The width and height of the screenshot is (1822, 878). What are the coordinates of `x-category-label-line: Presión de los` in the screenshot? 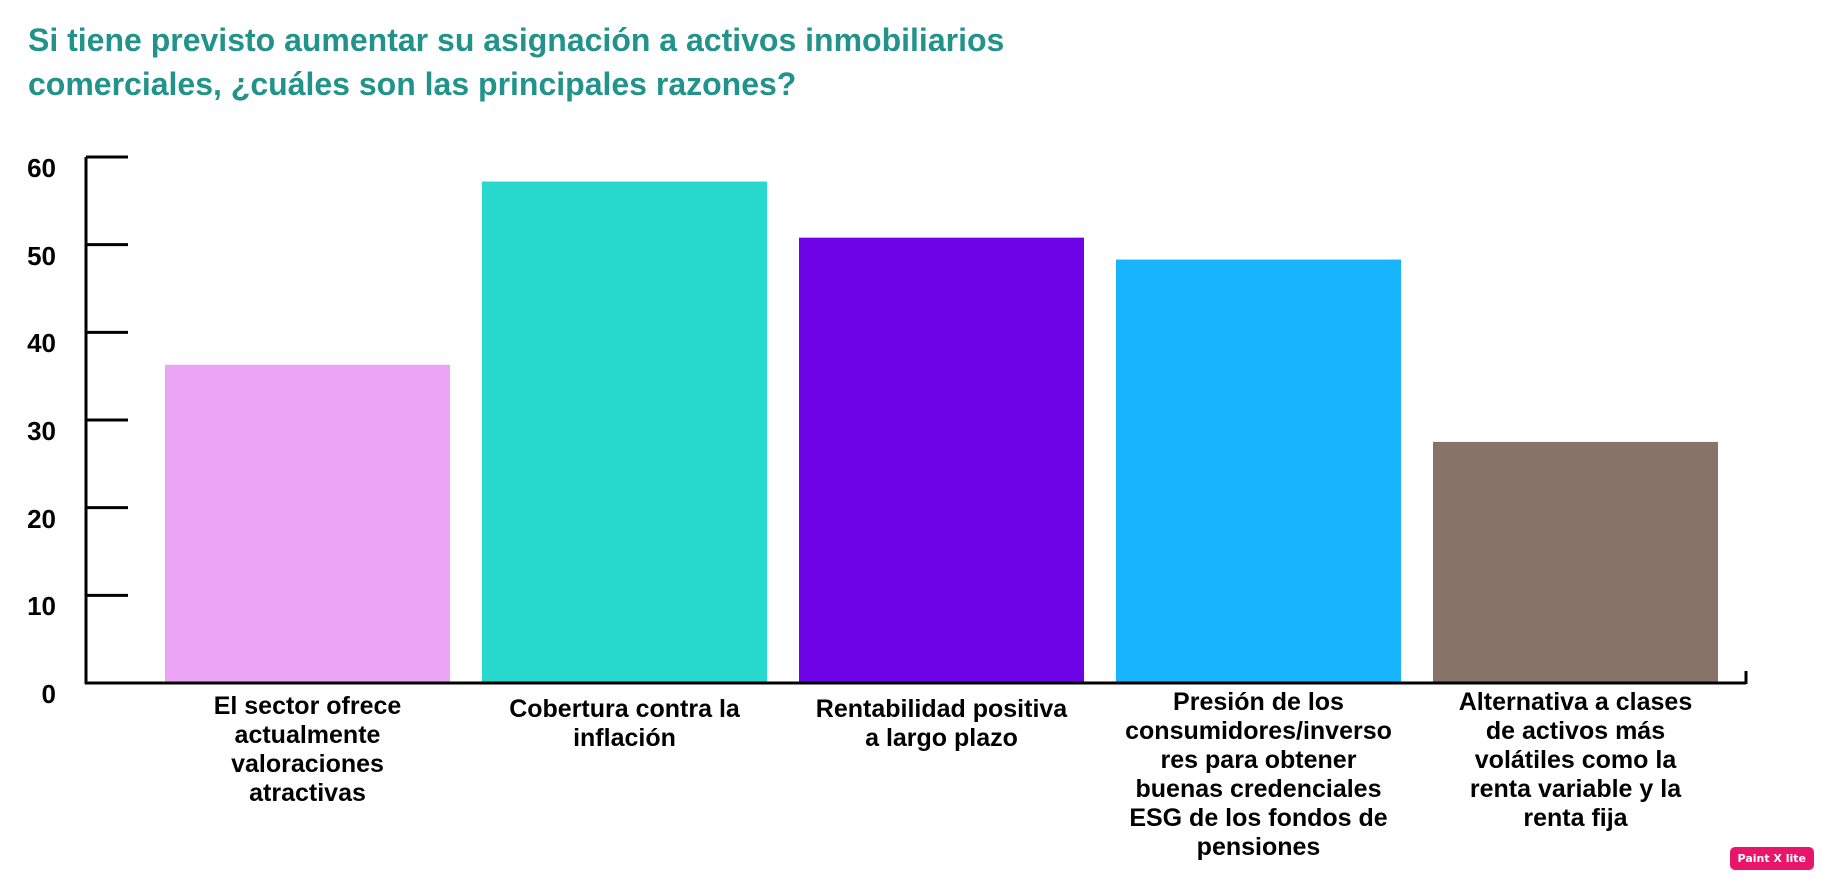 It's located at (1258, 702).